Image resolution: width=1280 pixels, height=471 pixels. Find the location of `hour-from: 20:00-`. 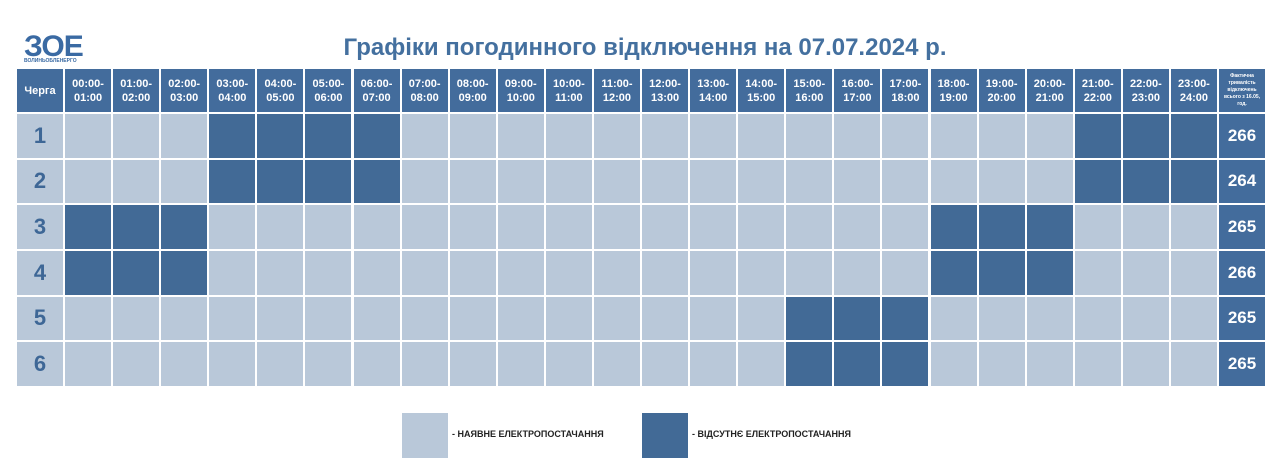

hour-from: 20:00- is located at coordinates (1049, 83).